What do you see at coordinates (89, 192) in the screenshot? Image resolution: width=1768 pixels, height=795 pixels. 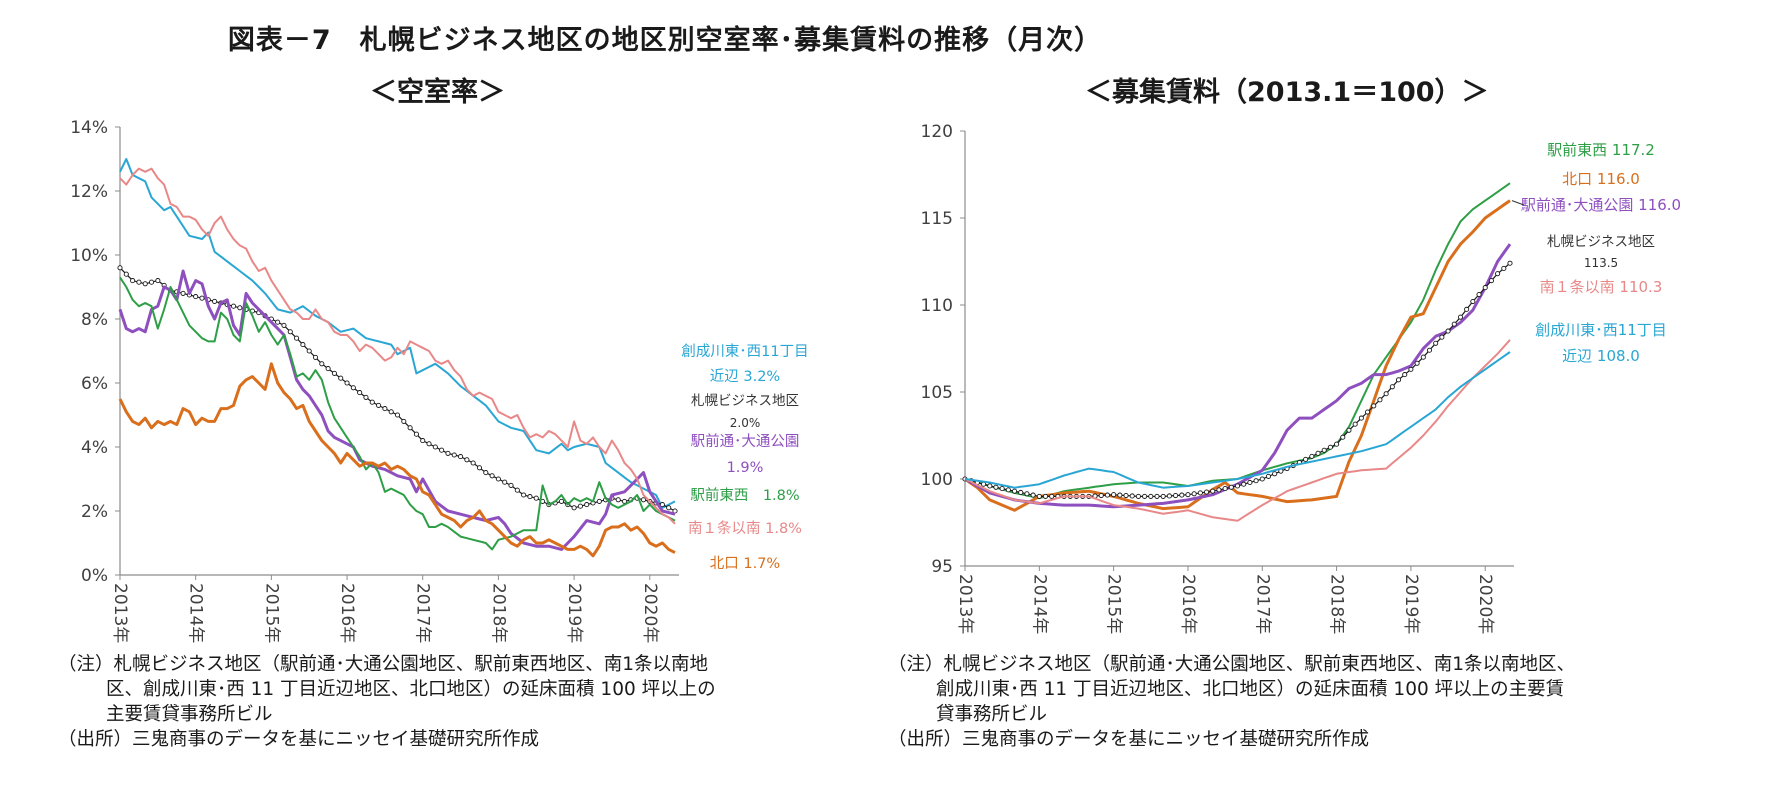 I see `y-tick-label: 12%` at bounding box center [89, 192].